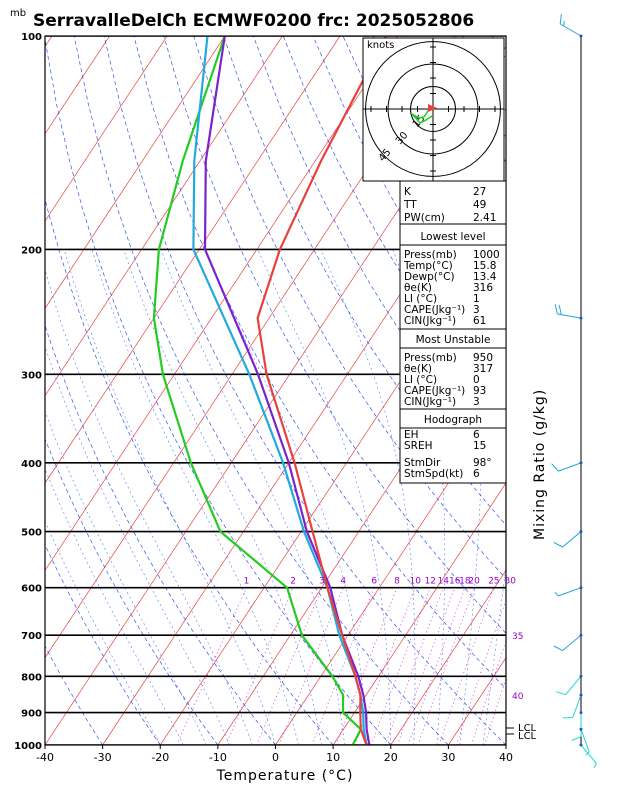 This screenshot has height=800, width=618. I want to click on temperature-tick-label: -20, so click(160, 757).